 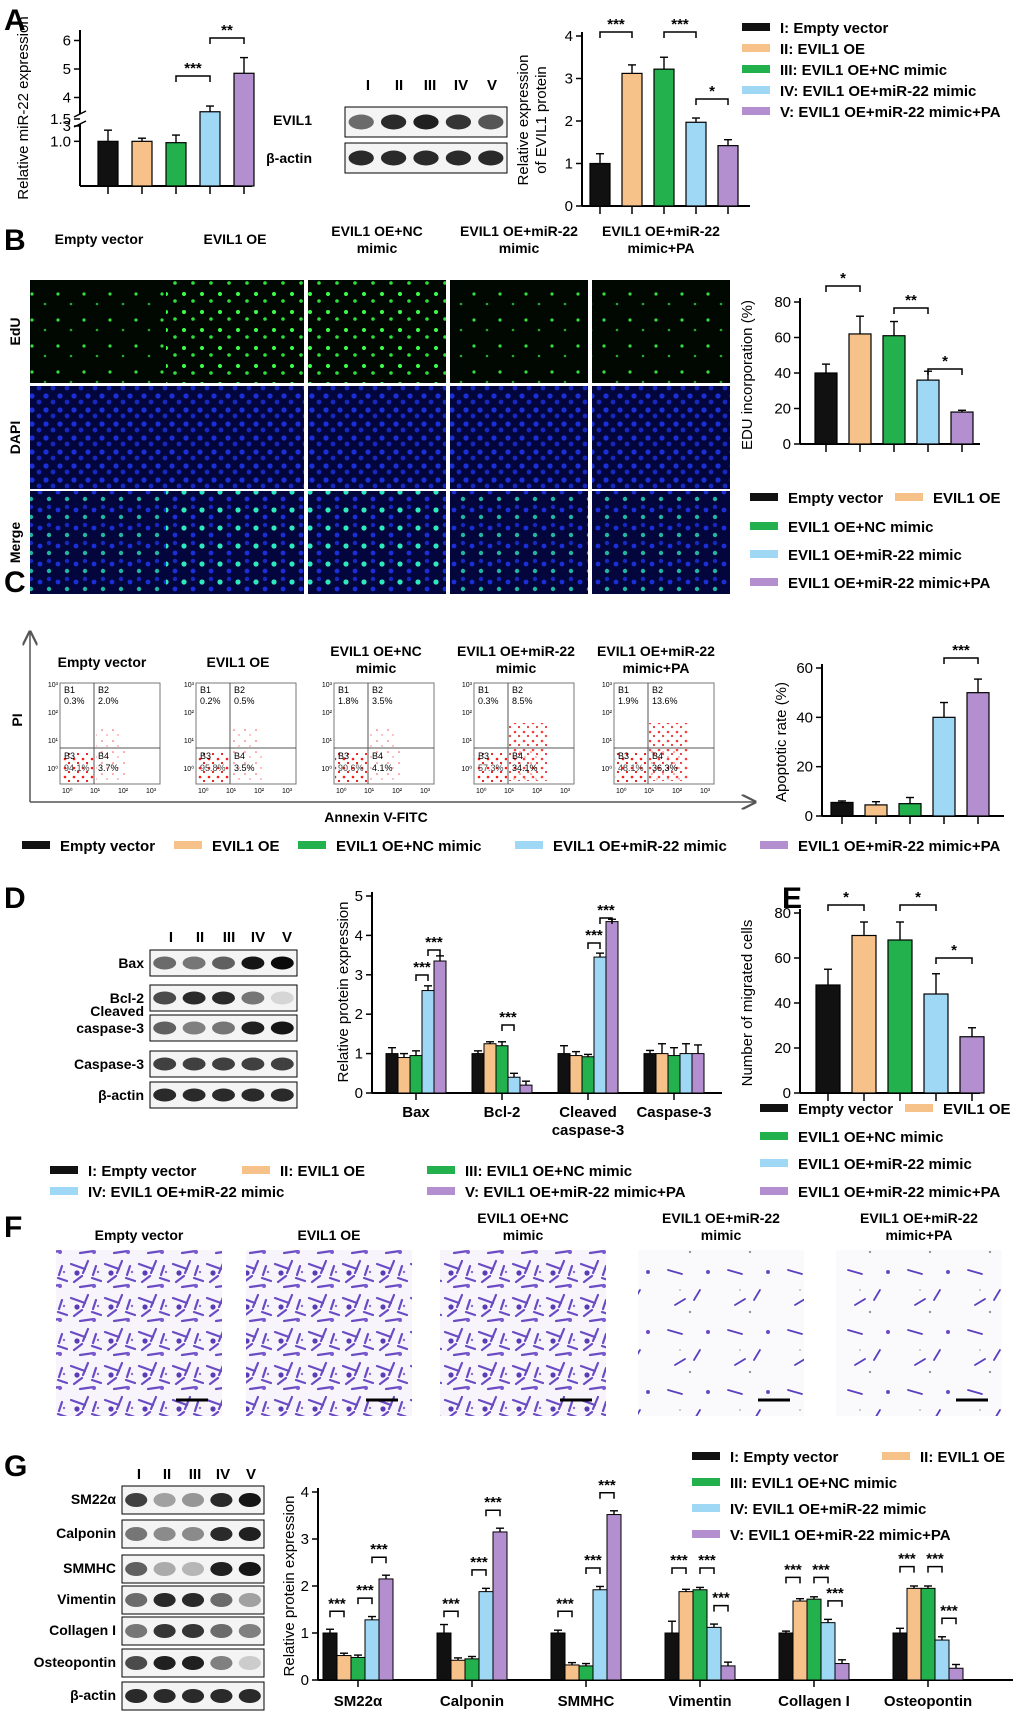 What do you see at coordinates (782, 1003) in the screenshot?
I see `E-chart-tick-label: 40` at bounding box center [782, 1003].